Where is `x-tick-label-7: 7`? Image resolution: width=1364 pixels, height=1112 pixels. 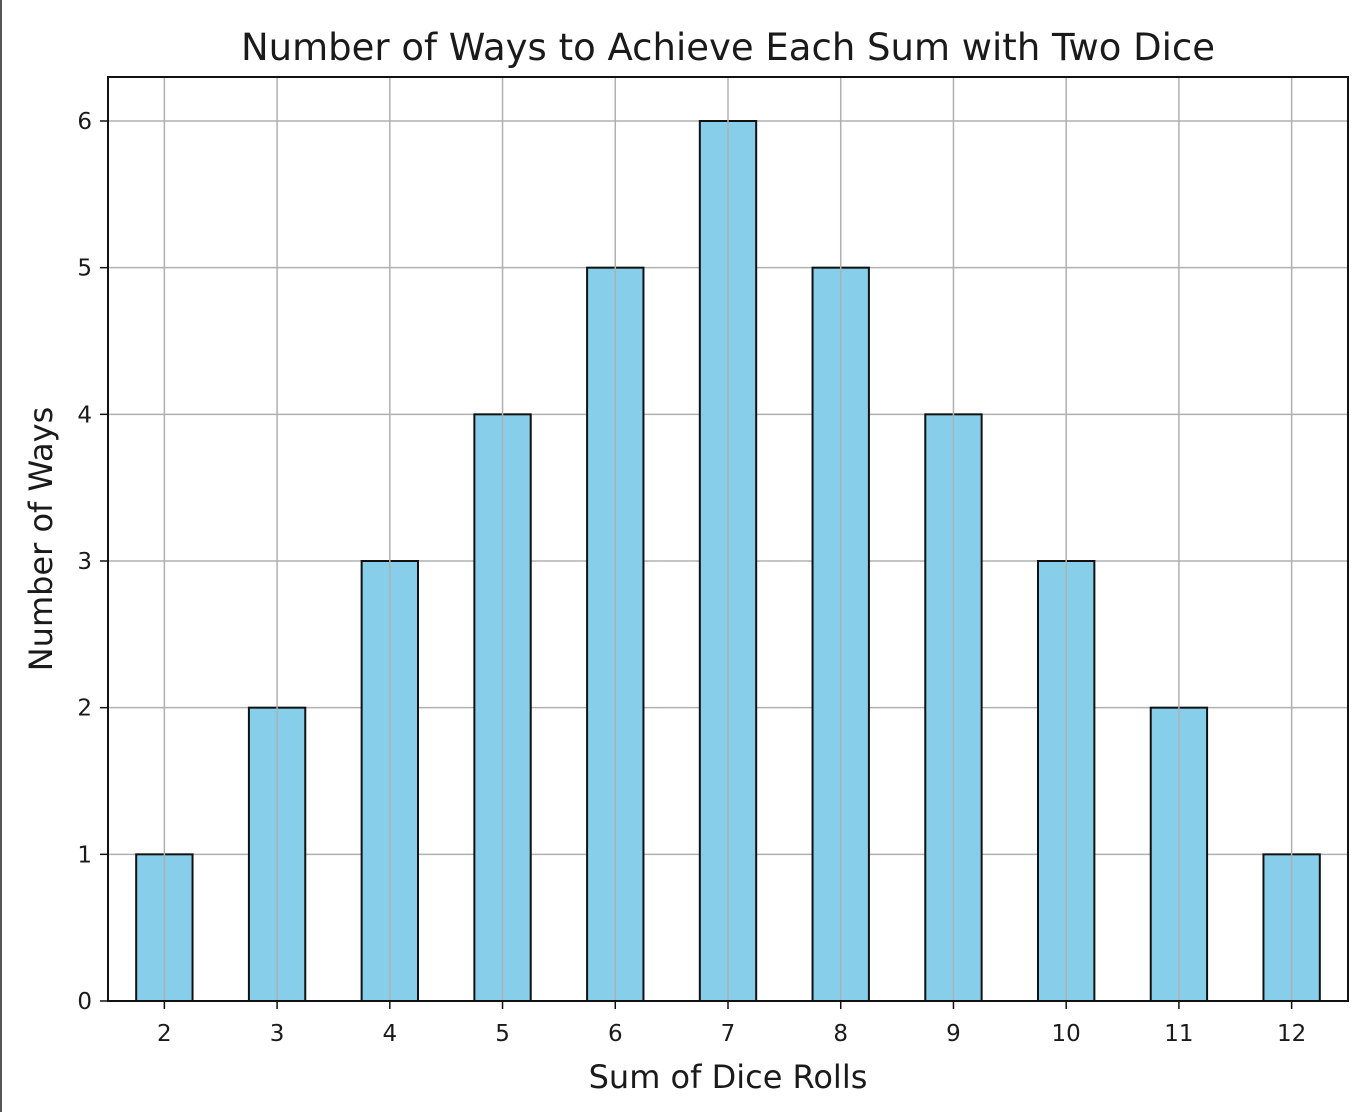 x-tick-label-7: 7 is located at coordinates (728, 1034).